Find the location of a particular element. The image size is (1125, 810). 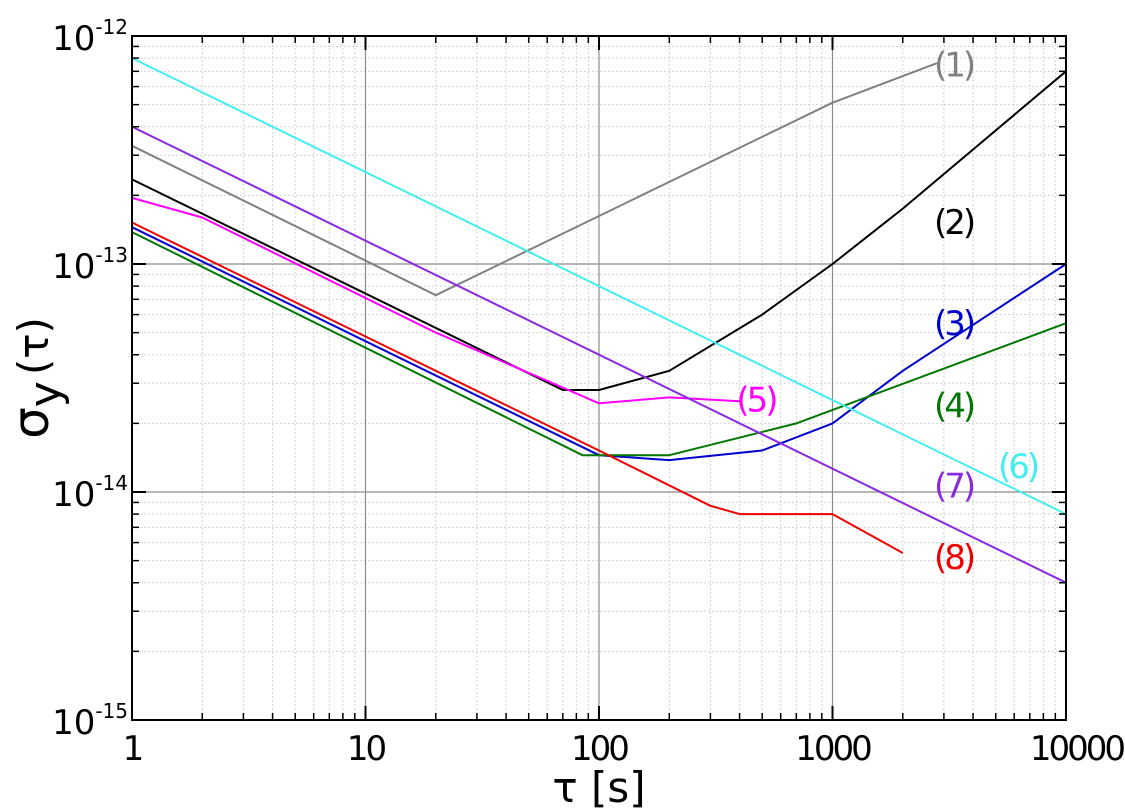

series-label: (8) is located at coordinates (954, 558).